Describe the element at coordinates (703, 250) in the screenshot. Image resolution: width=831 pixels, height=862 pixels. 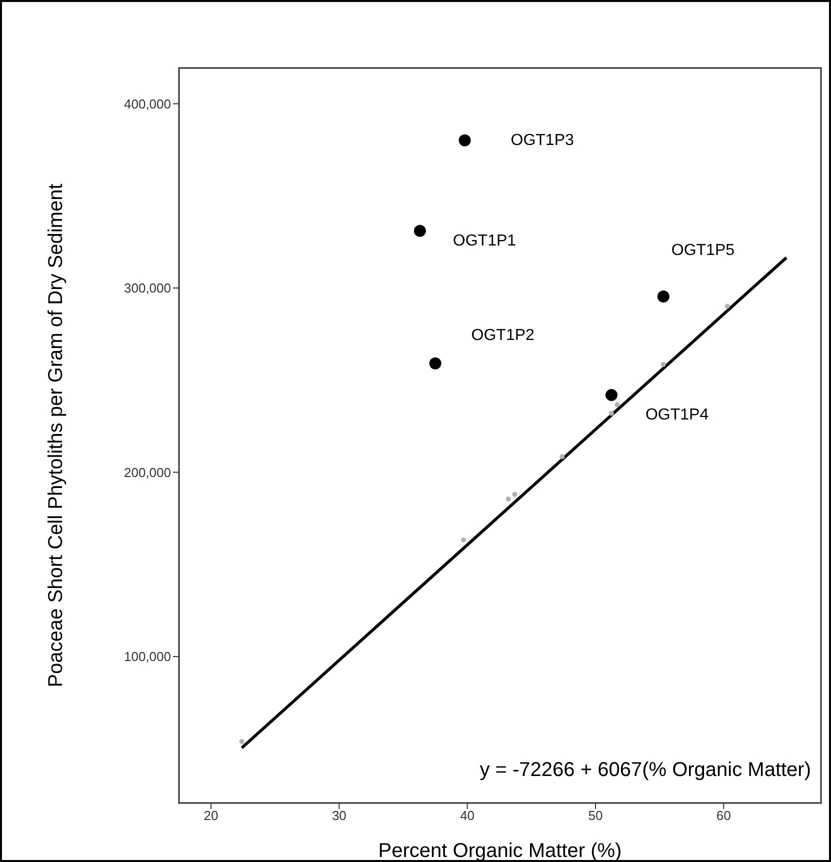
I see `annotation: OGT1P5` at that location.